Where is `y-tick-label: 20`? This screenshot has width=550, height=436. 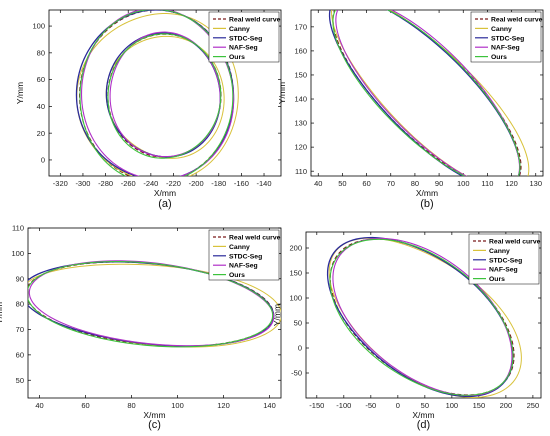 y-tick-label: 20 is located at coordinates (41, 133).